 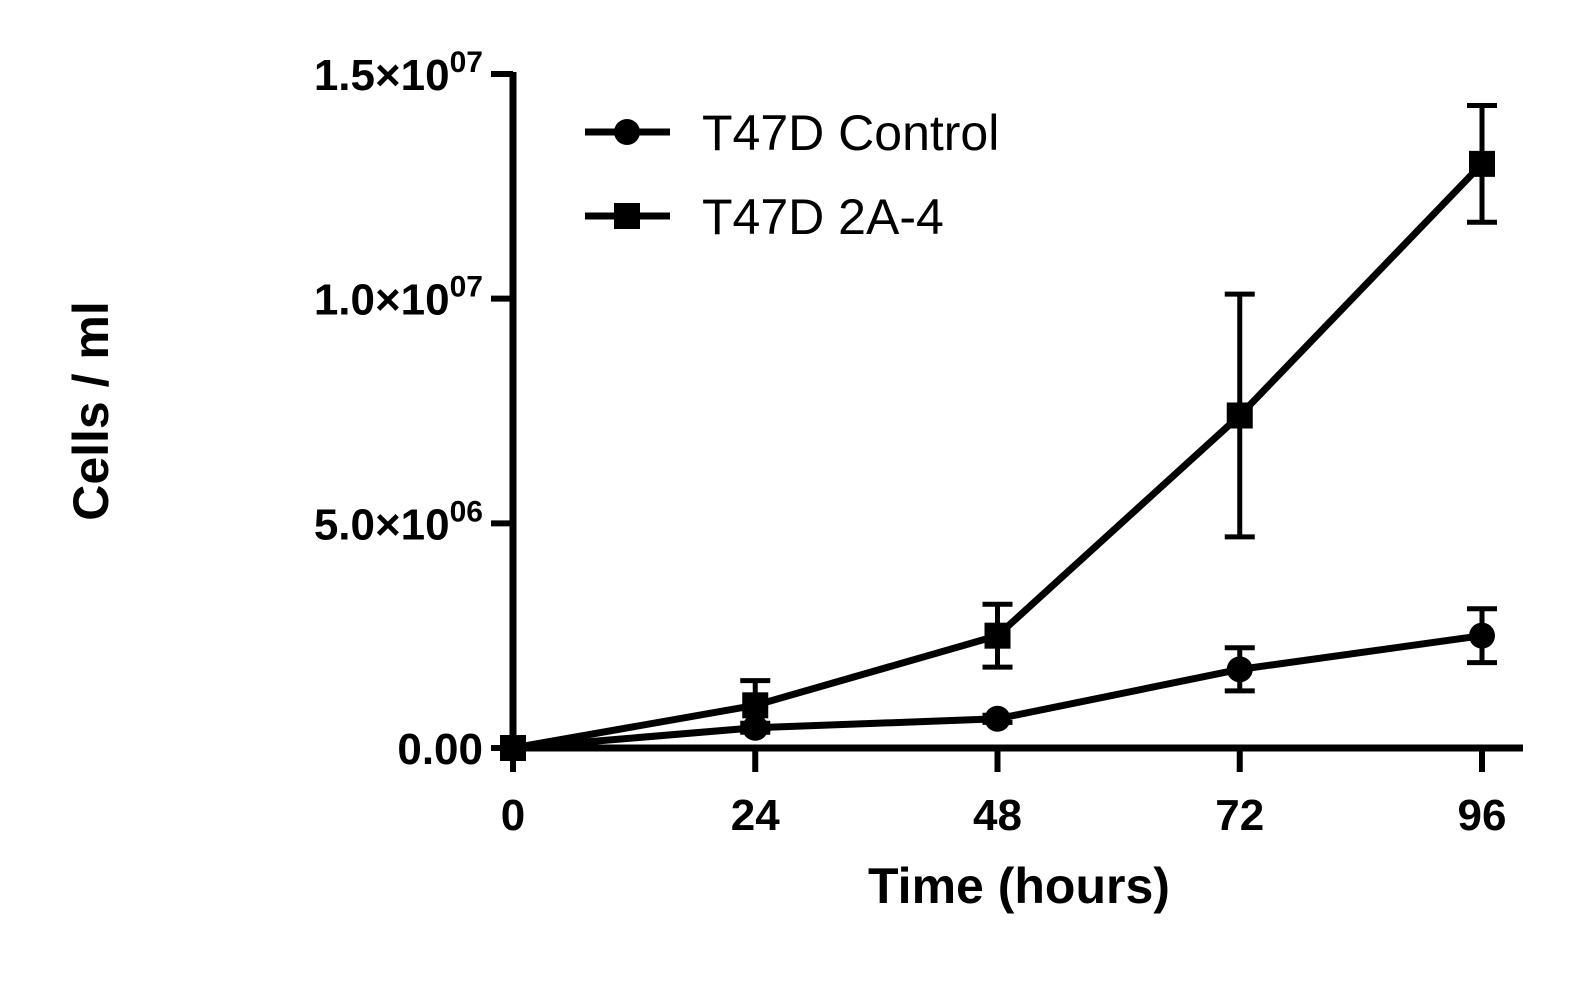 I want to click on legend-label: T47D Control, so click(x=850, y=133).